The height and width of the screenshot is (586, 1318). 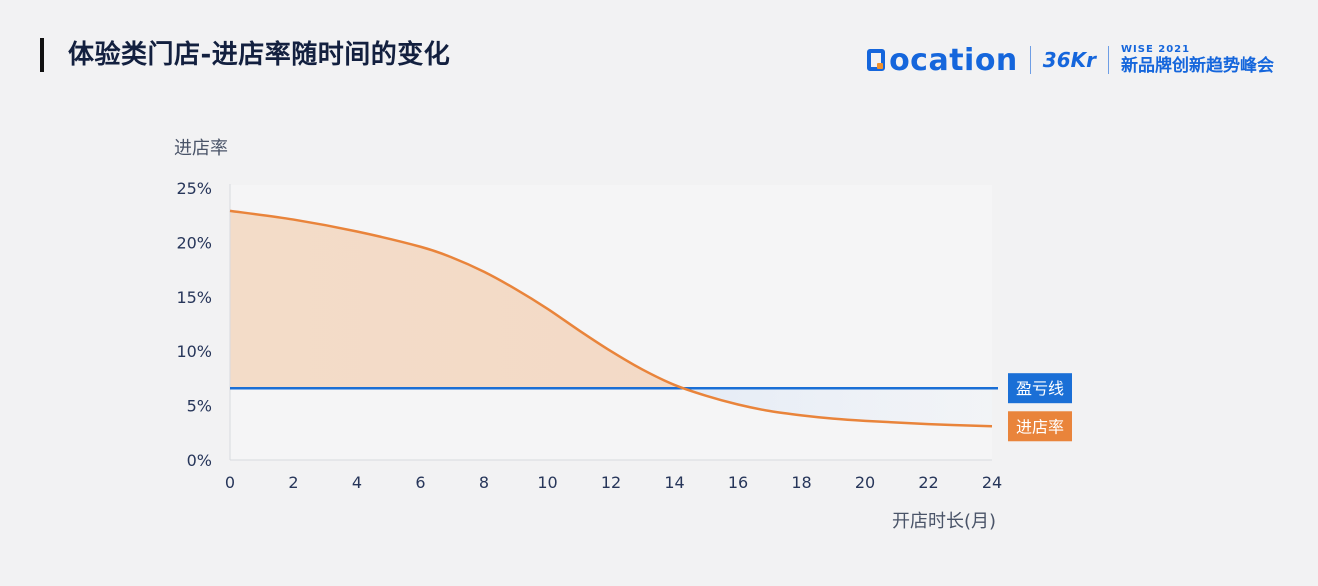 I want to click on x-tick-label: 18, so click(x=801, y=482).